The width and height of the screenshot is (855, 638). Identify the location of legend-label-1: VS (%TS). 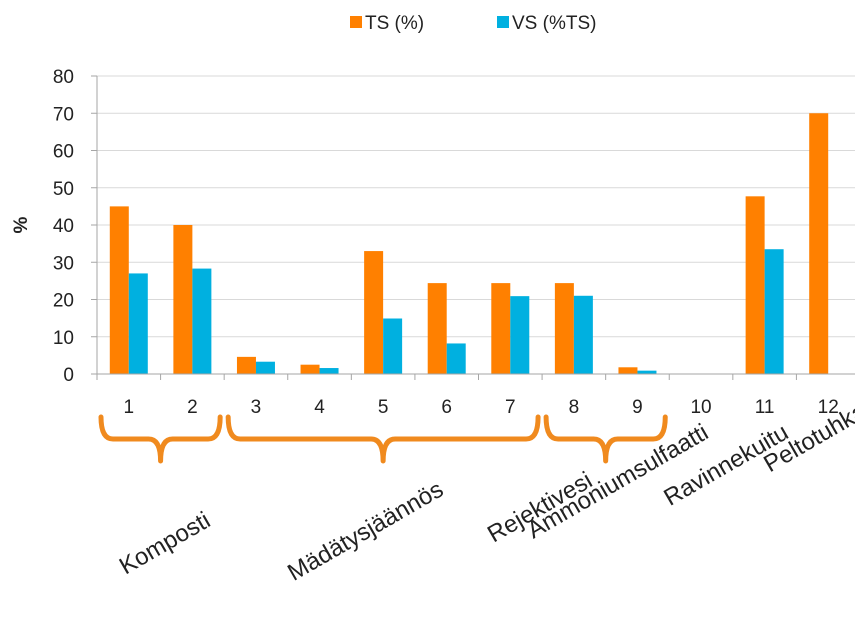
(554, 23).